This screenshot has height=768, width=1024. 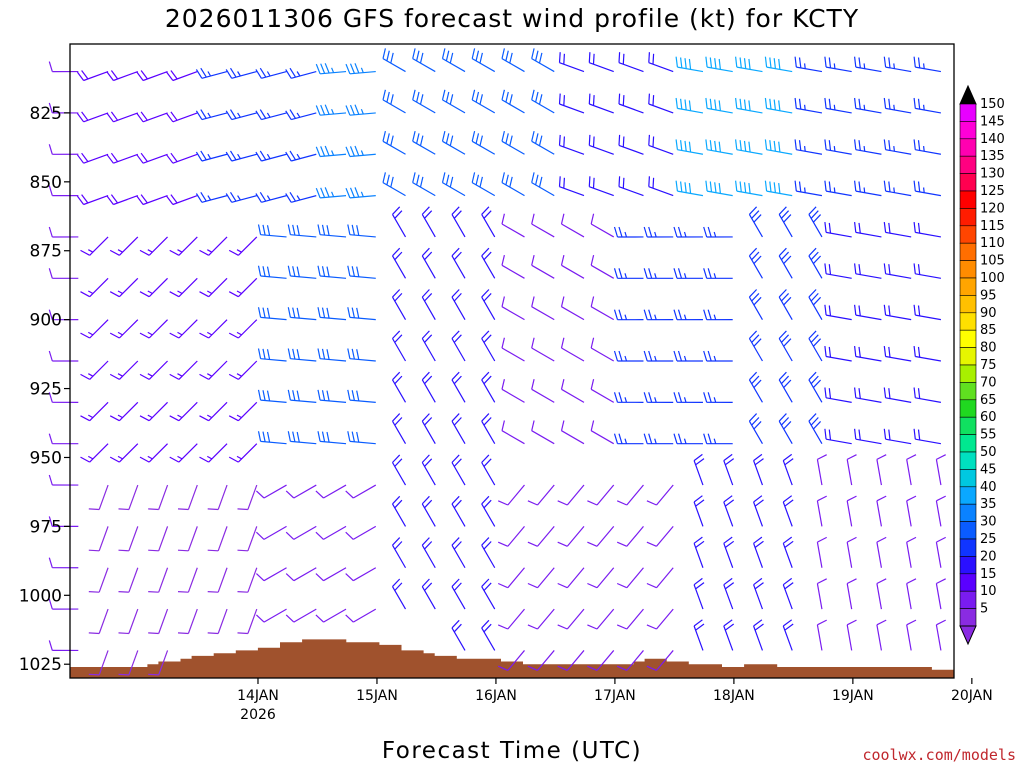 What do you see at coordinates (988, 452) in the screenshot?
I see `colorbar-label: 50` at bounding box center [988, 452].